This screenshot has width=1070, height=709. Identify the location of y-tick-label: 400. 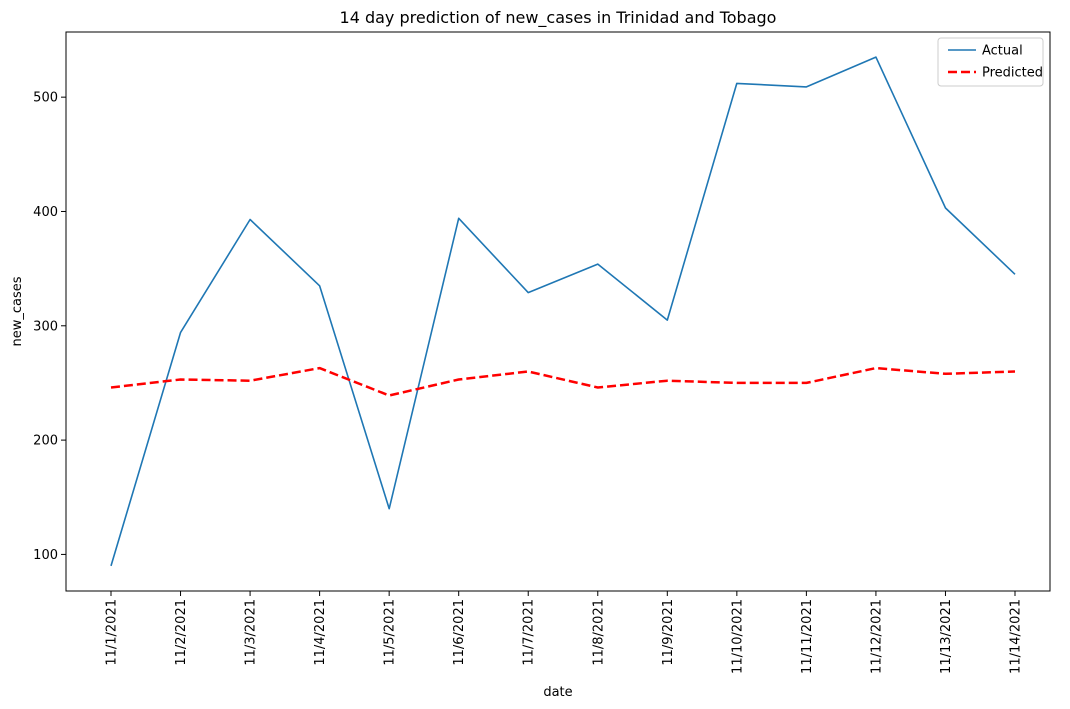
(45, 212).